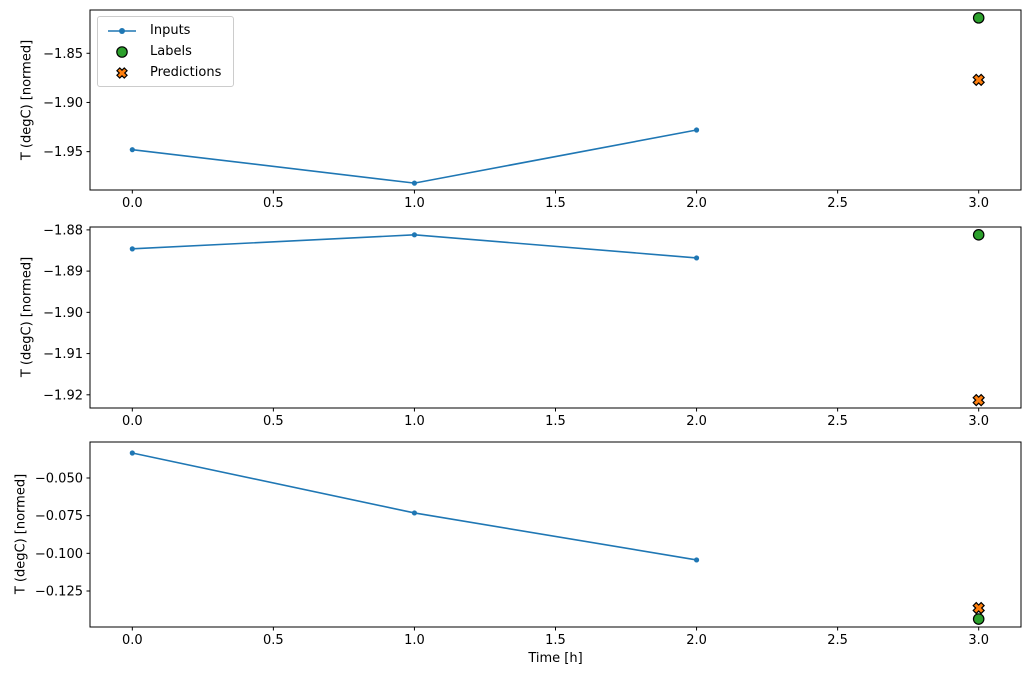 This screenshot has height=679, width=1030. I want to click on y-axis-label-middle: T (degC) [normed], so click(27, 317).